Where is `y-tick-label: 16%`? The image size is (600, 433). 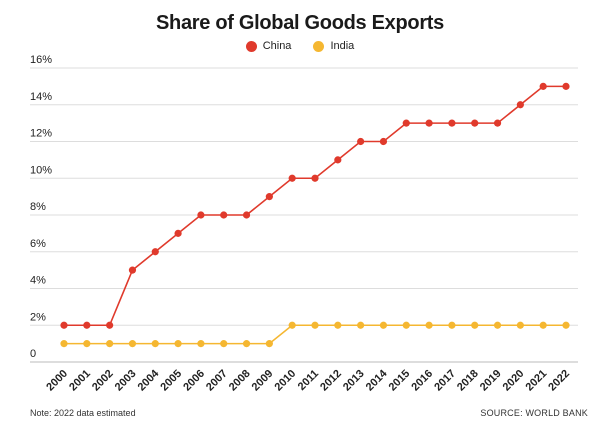 y-tick-label: 16% is located at coordinates (41, 60).